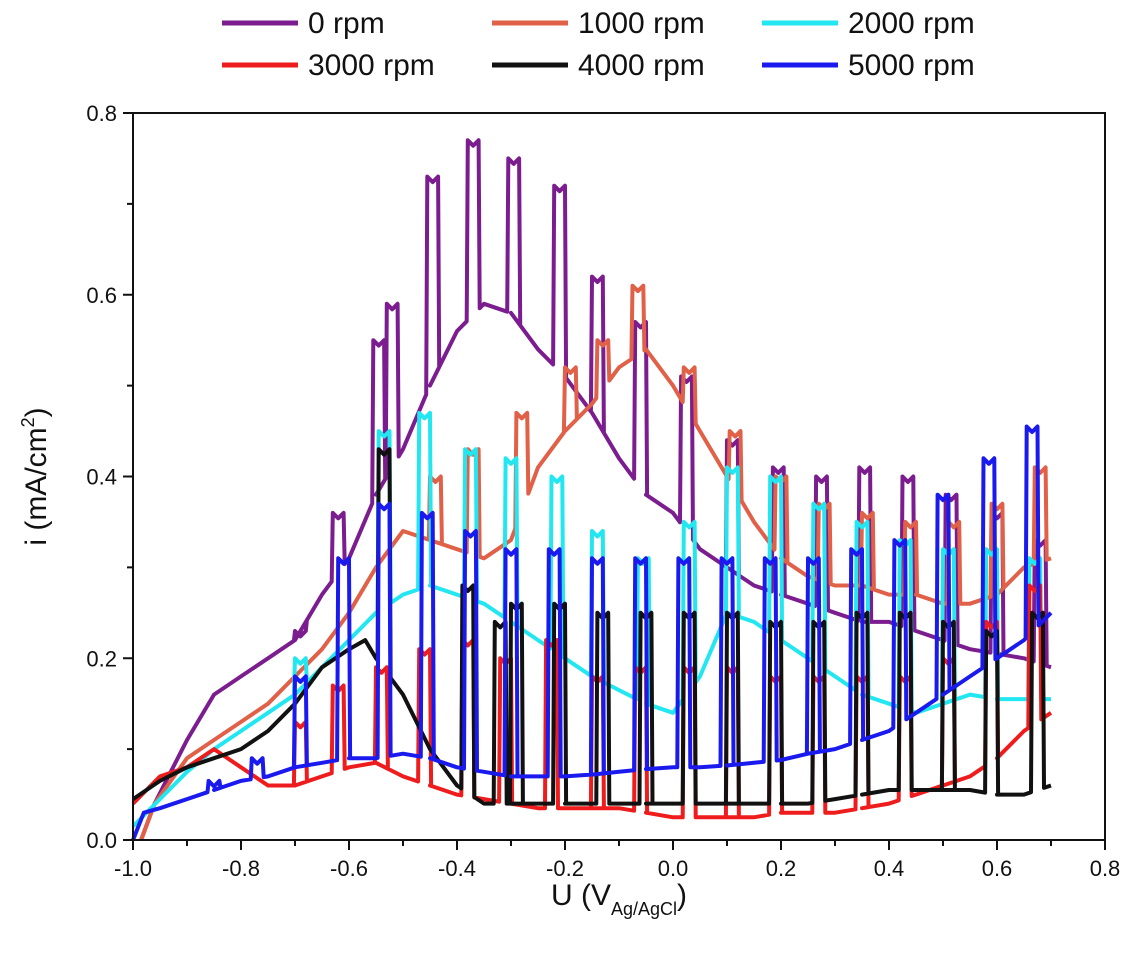 Image resolution: width=1138 pixels, height=961 pixels. I want to click on x-tick-label: 0.6, so click(997, 868).